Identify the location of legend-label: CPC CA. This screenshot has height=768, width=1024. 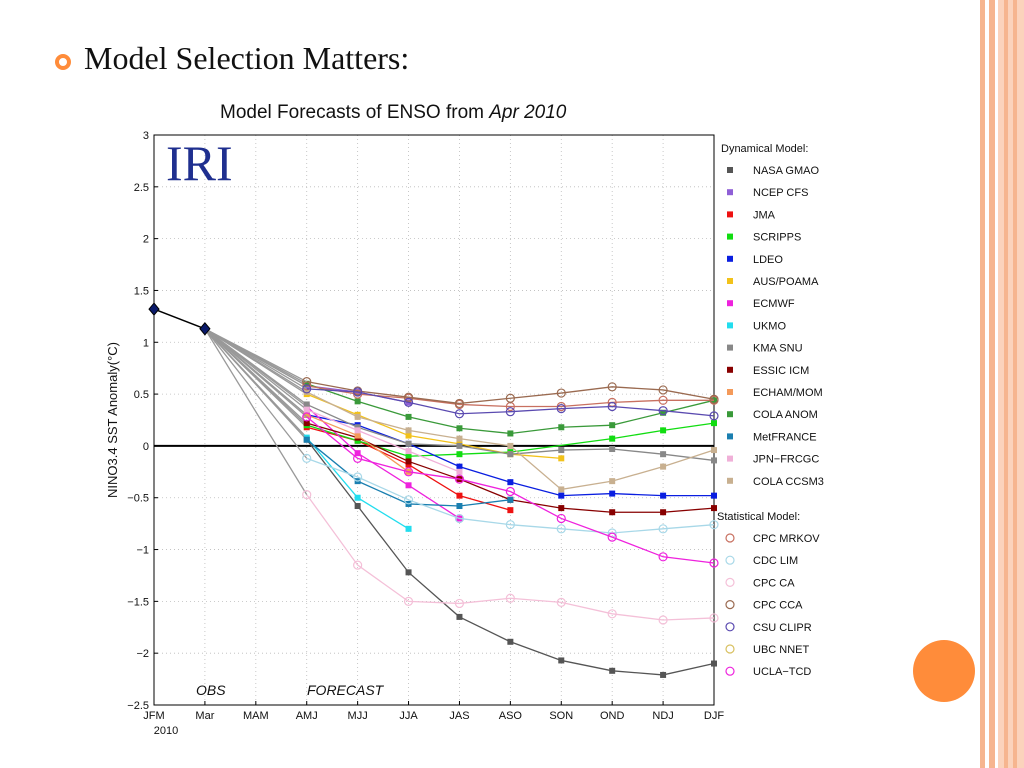
(774, 583).